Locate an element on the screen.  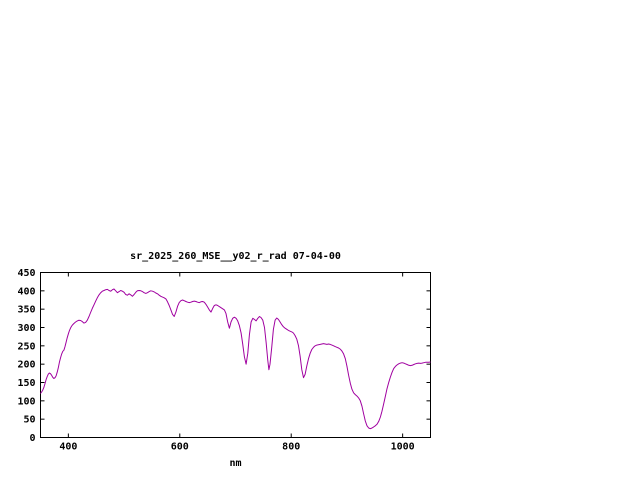
y-tick-label: 0 is located at coordinates (32, 438).